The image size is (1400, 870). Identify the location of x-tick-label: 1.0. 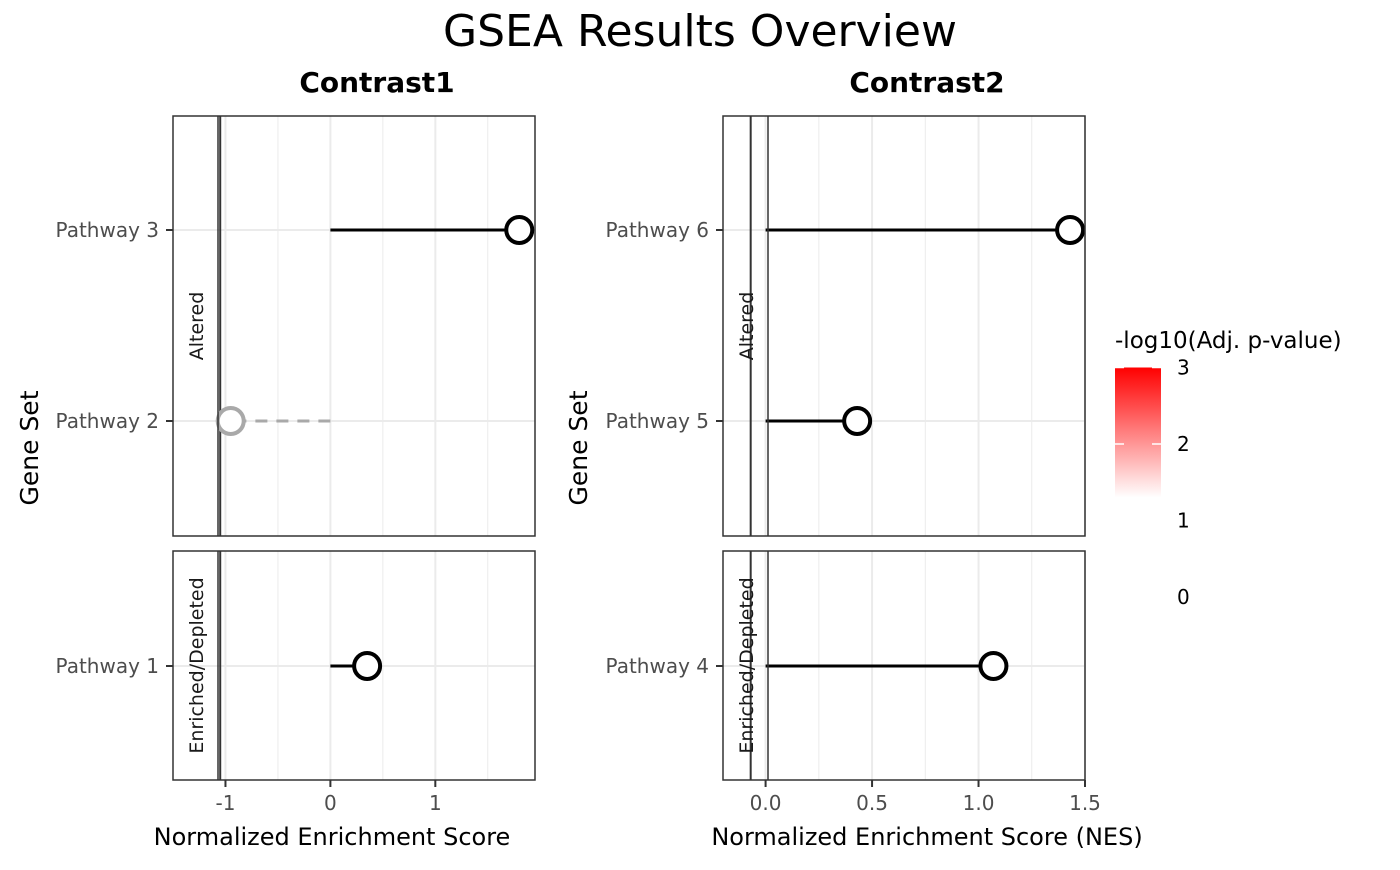
(979, 803).